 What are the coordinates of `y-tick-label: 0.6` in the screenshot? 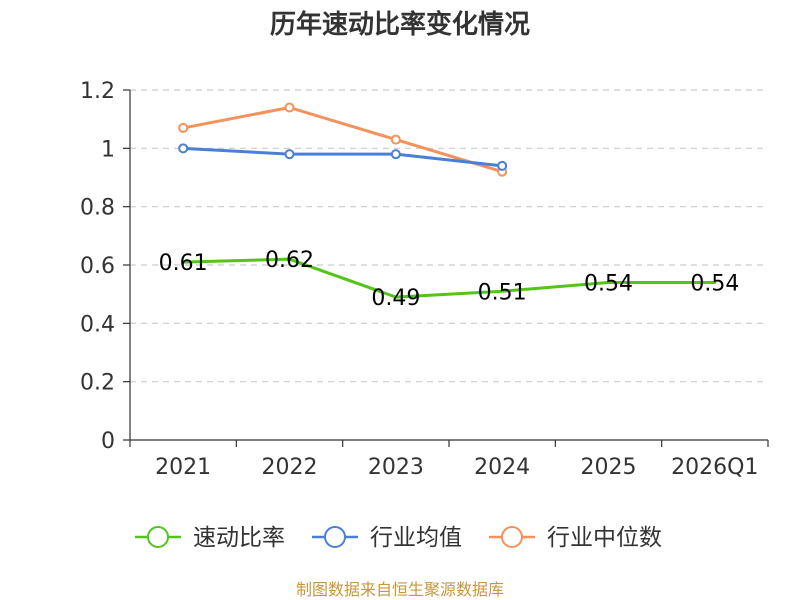 It's located at (97, 266).